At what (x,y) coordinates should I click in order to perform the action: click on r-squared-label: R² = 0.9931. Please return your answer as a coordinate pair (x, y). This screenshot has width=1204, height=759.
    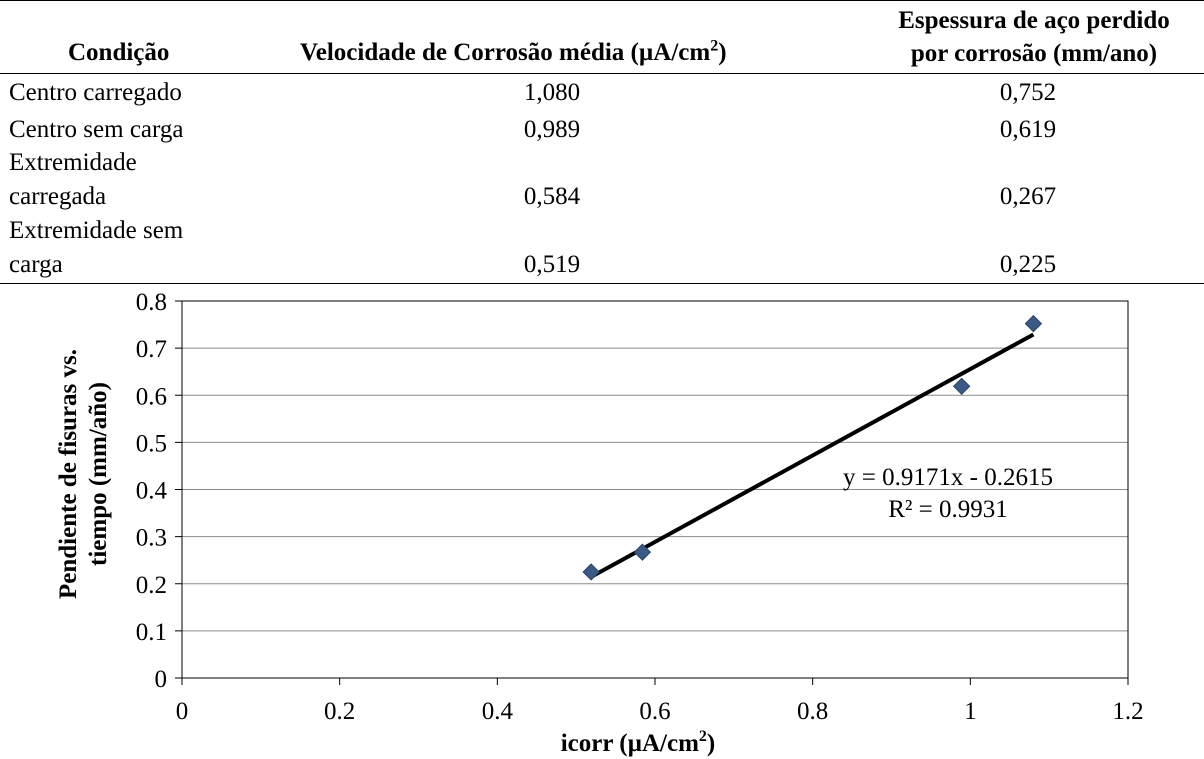
    Looking at the image, I should click on (948, 509).